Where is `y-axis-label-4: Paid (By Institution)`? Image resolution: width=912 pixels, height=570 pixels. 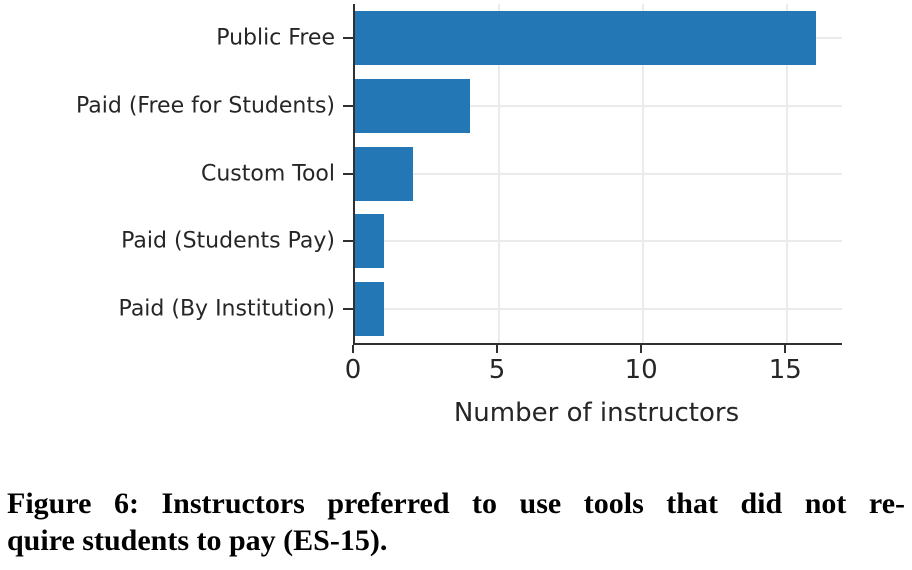 y-axis-label-4: Paid (By Institution) is located at coordinates (226, 309).